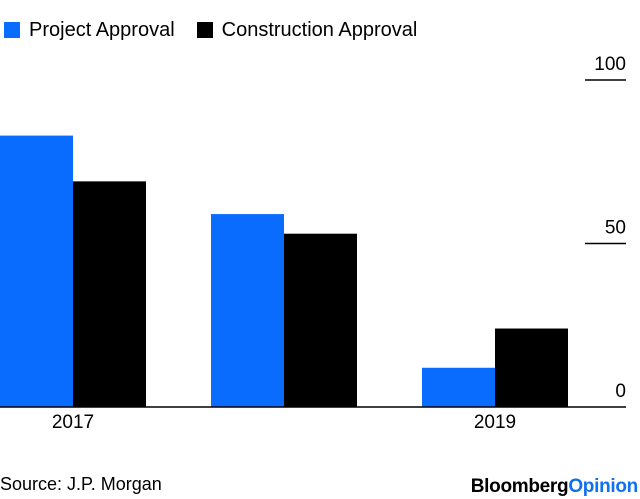 Image resolution: width=640 pixels, height=499 pixels. Describe the element at coordinates (102, 29) in the screenshot. I see `legend-label-project-approval: Project Approval` at that location.